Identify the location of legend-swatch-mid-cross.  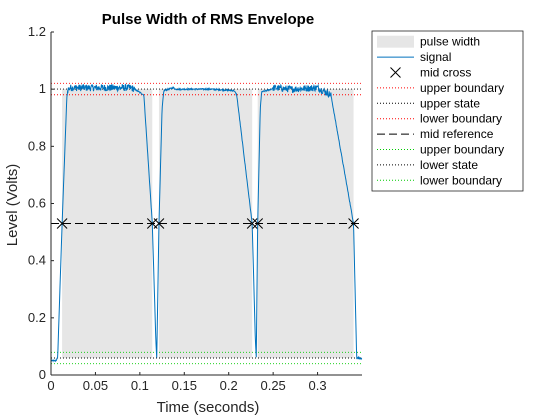
(395, 72).